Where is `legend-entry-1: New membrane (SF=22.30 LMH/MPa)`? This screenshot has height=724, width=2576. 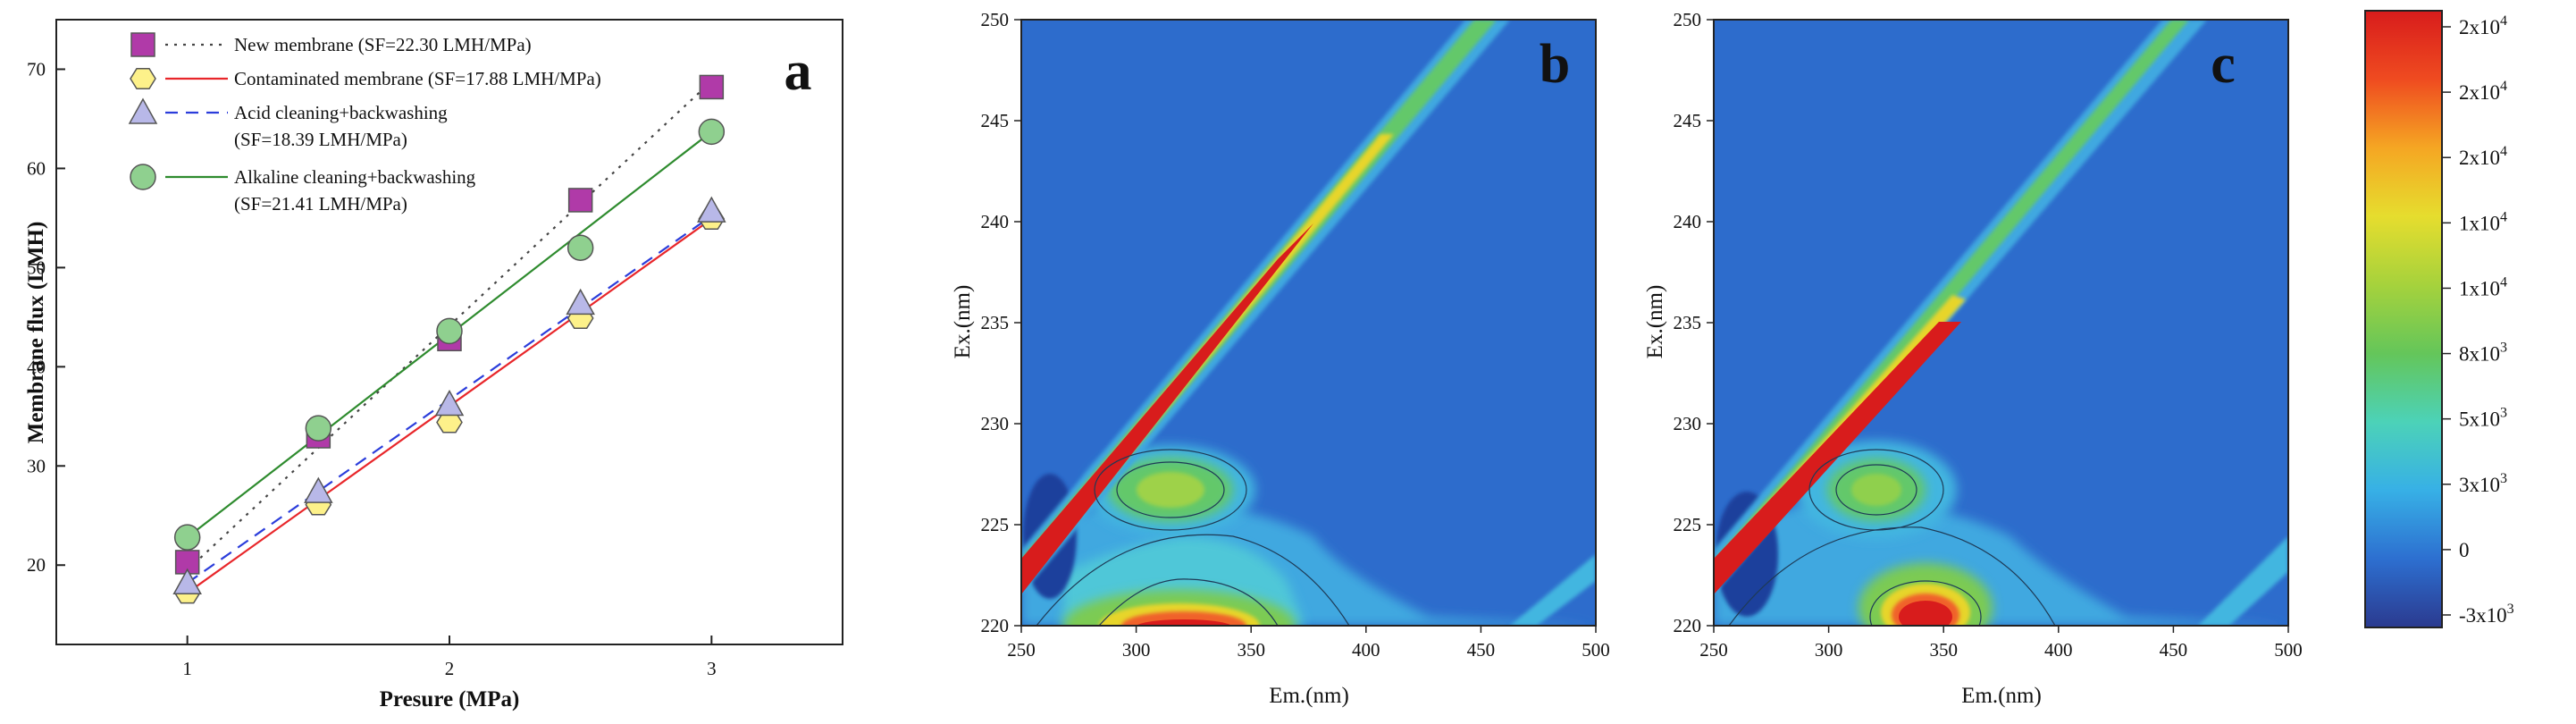
legend-entry-1: New membrane (SF=22.30 LMH/MPa) is located at coordinates (331, 44).